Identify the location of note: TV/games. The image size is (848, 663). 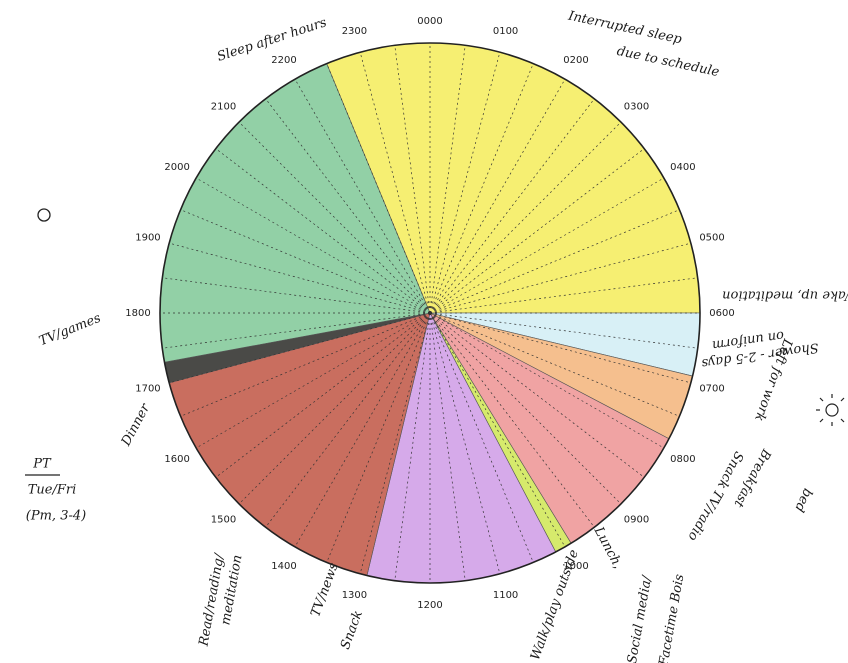
(70, 330).